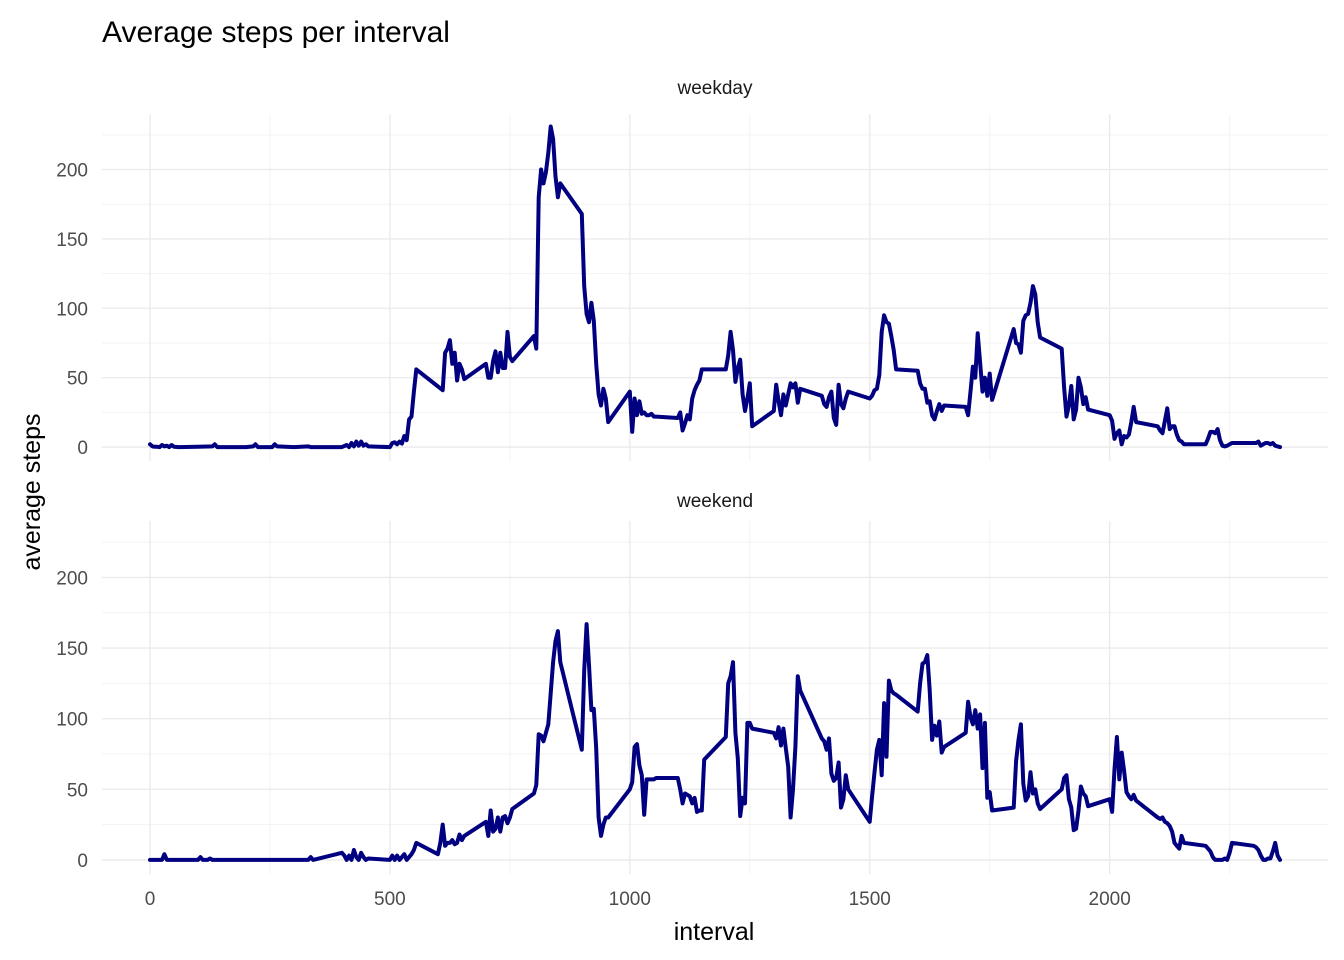  What do you see at coordinates (276, 32) in the screenshot?
I see `chart-title: Average steps per interval` at bounding box center [276, 32].